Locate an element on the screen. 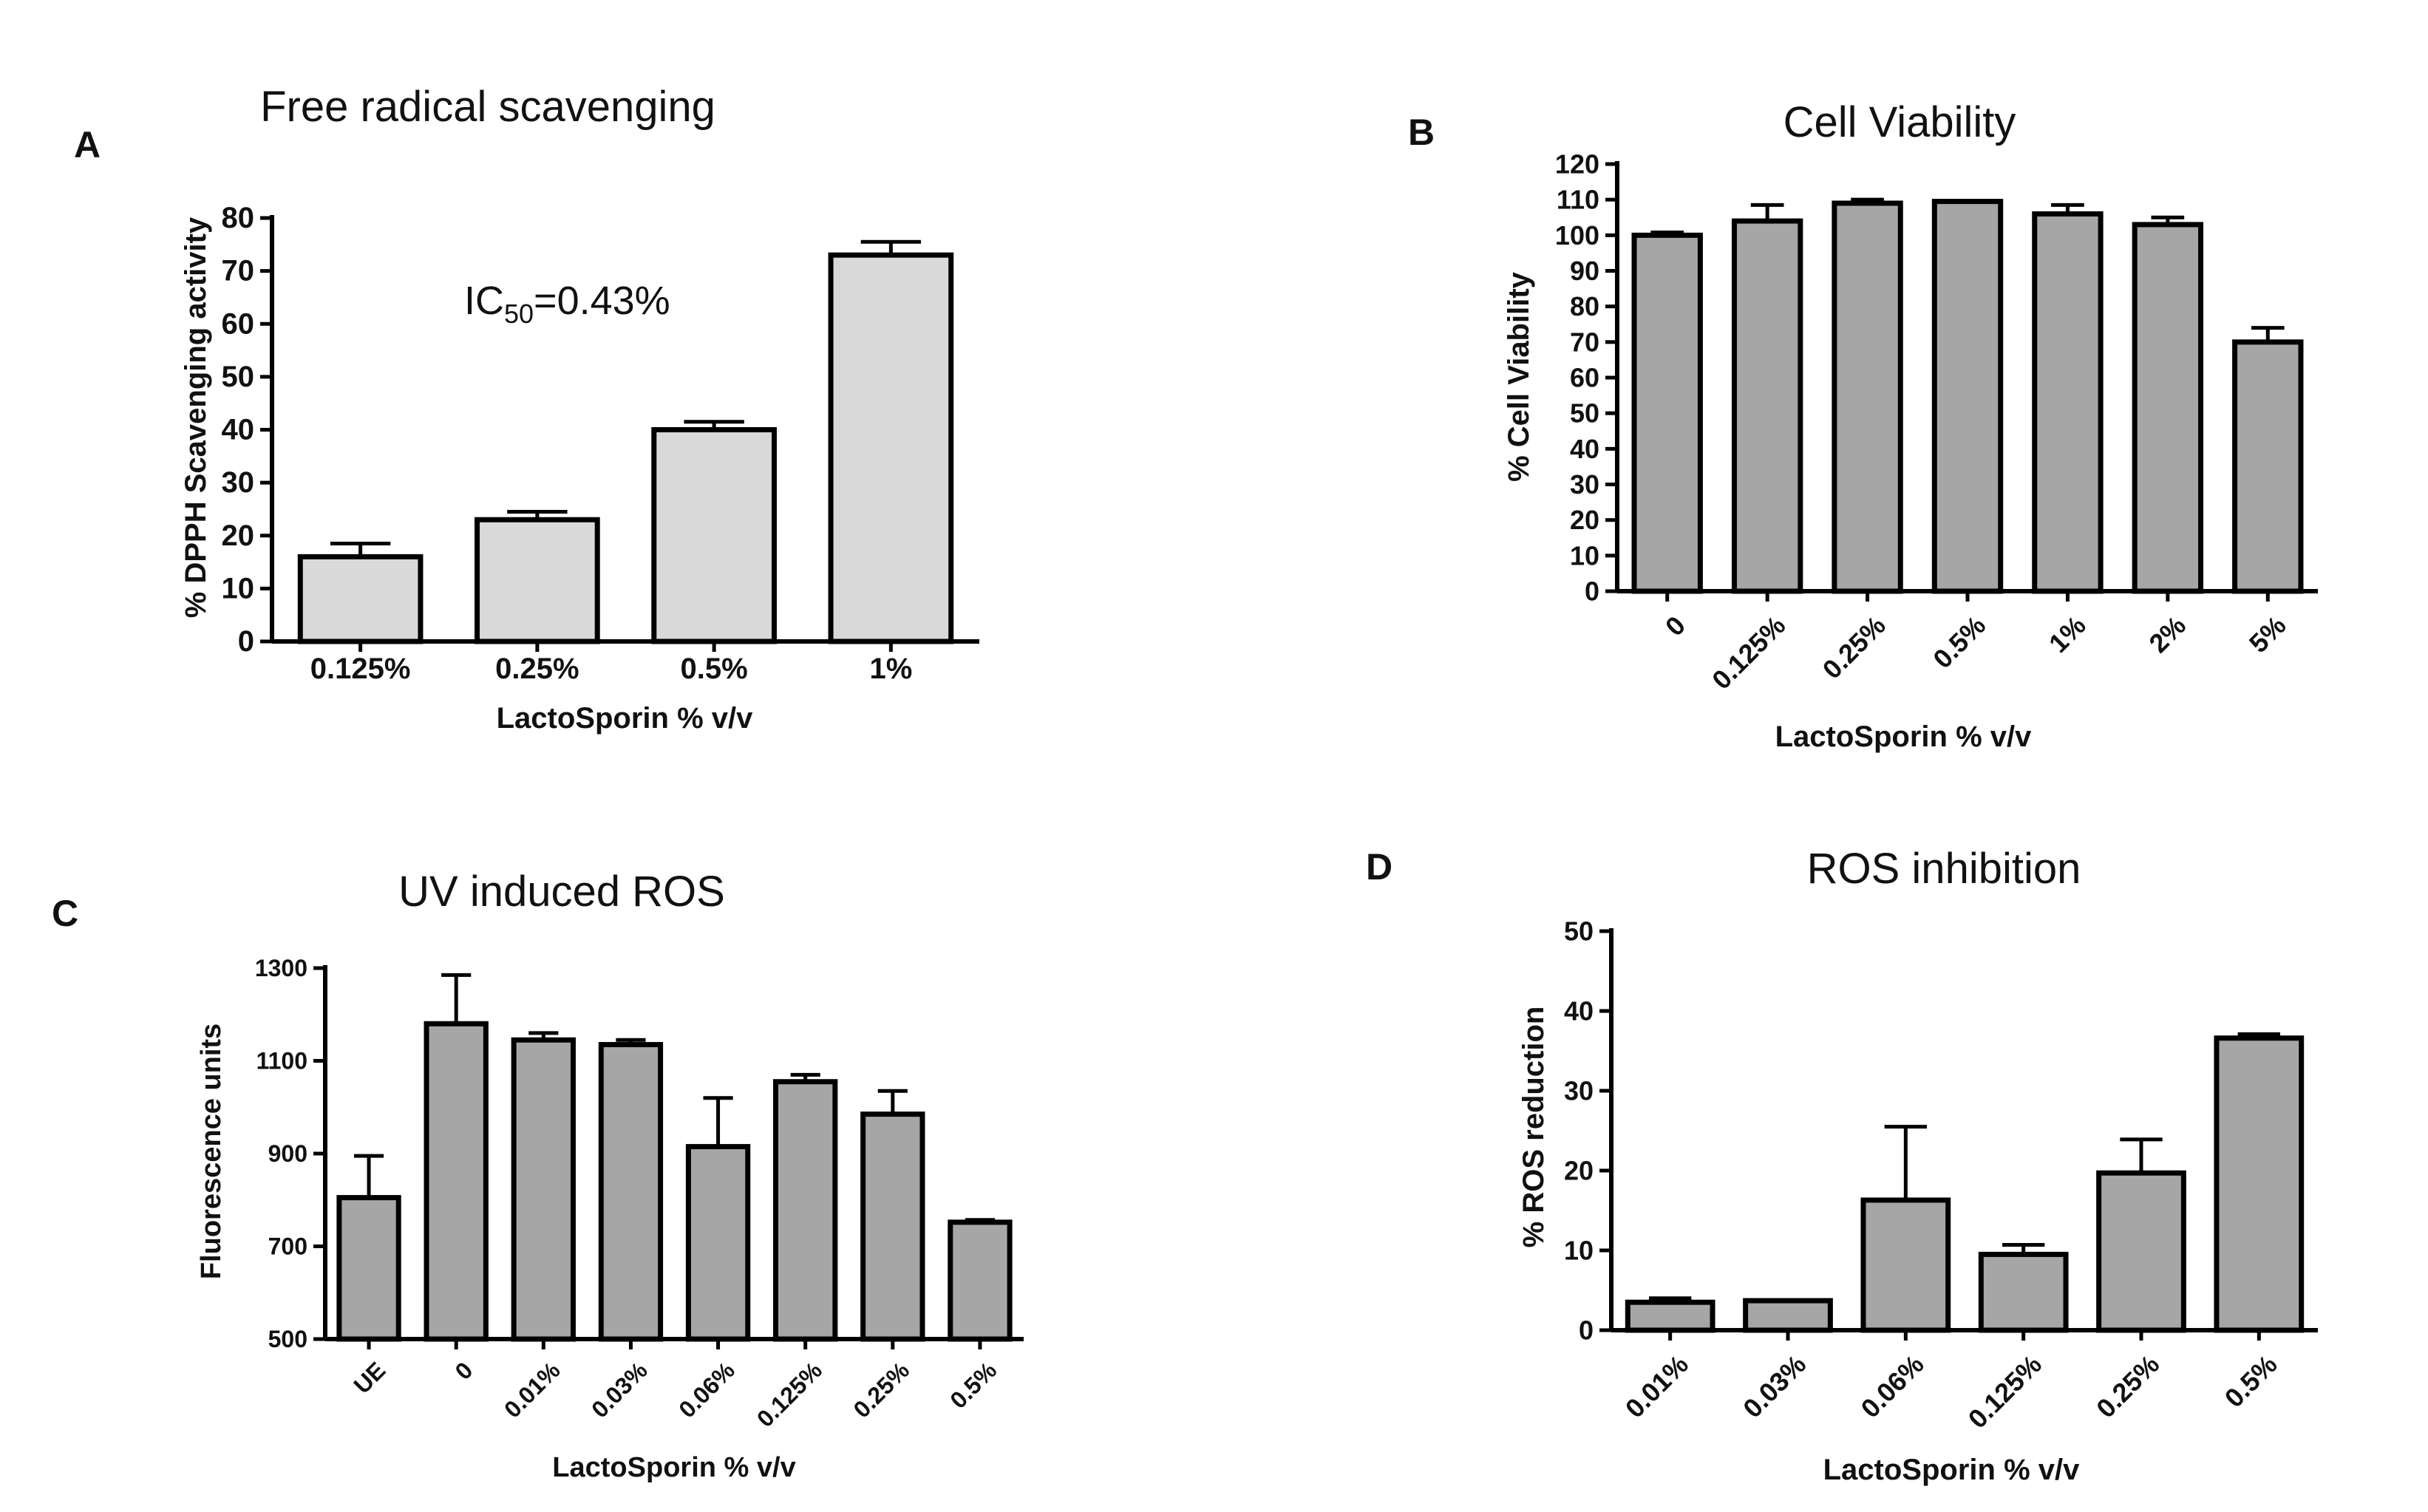 The width and height of the screenshot is (2428, 1512). panel-a-y-tick-label: 80 is located at coordinates (238, 218).